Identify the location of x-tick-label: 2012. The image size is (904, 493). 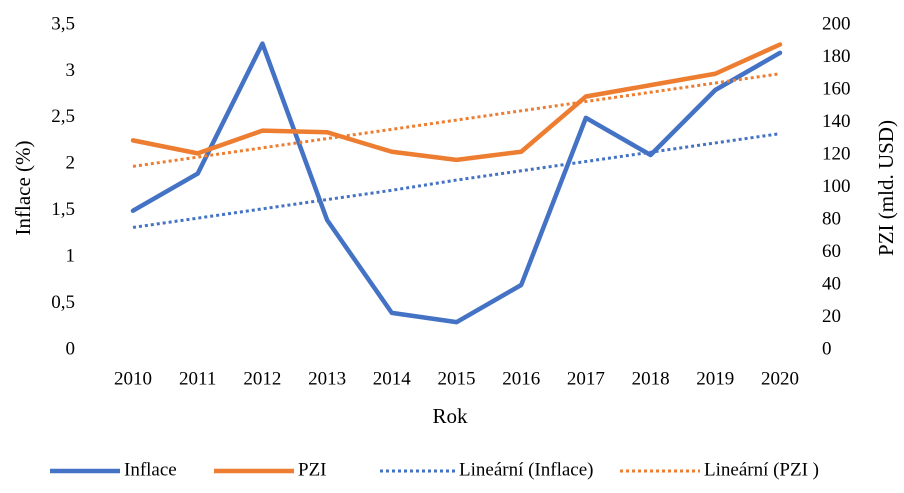
(262, 378).